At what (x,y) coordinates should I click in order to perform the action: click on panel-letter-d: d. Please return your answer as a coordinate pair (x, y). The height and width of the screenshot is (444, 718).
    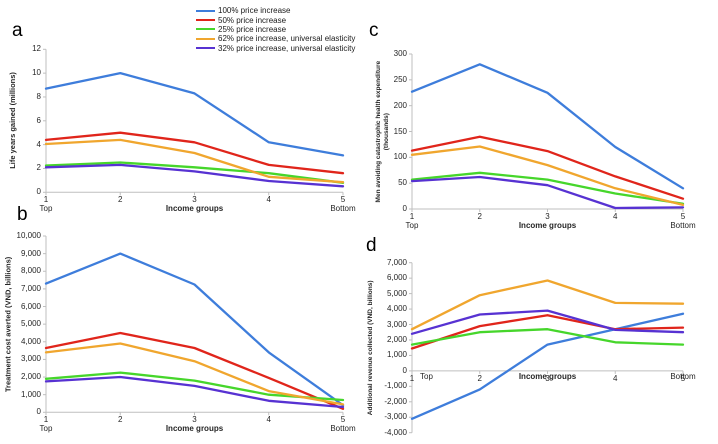
    Looking at the image, I should click on (371, 245).